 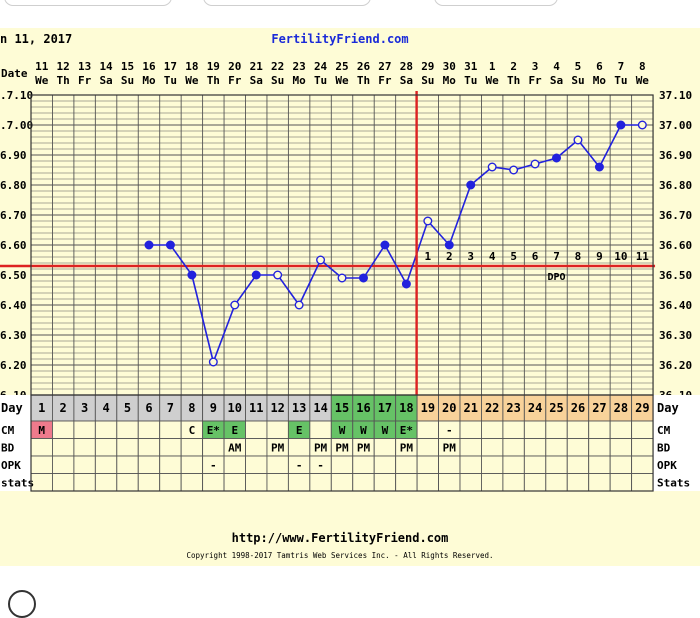 What do you see at coordinates (578, 66) in the screenshot?
I see `date-label: 5` at bounding box center [578, 66].